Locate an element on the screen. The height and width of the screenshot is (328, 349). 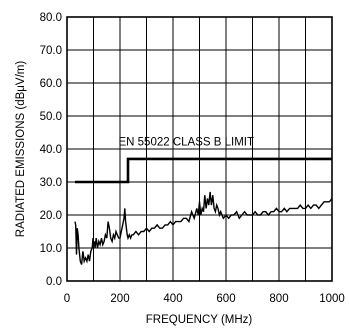
x-tick-label: 0 is located at coordinates (67, 299).